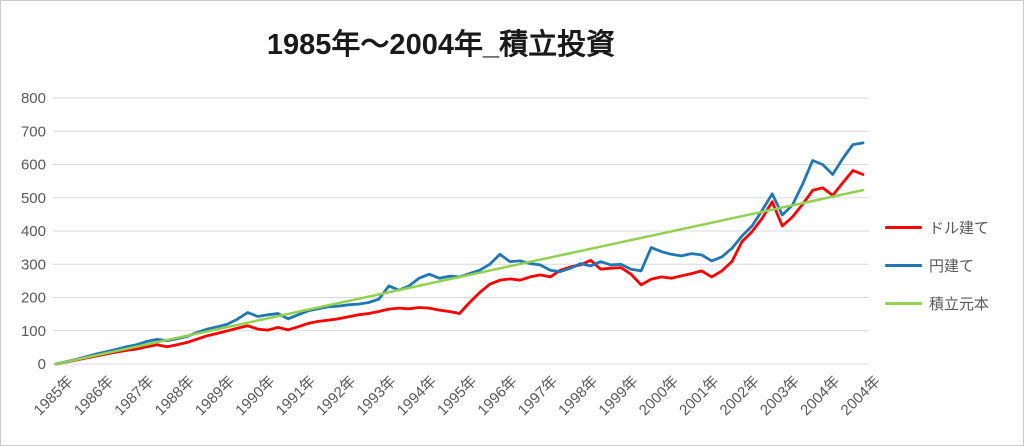 The width and height of the screenshot is (1024, 446). Describe the element at coordinates (175, 396) in the screenshot. I see `x-tick-label: 1988年` at that location.